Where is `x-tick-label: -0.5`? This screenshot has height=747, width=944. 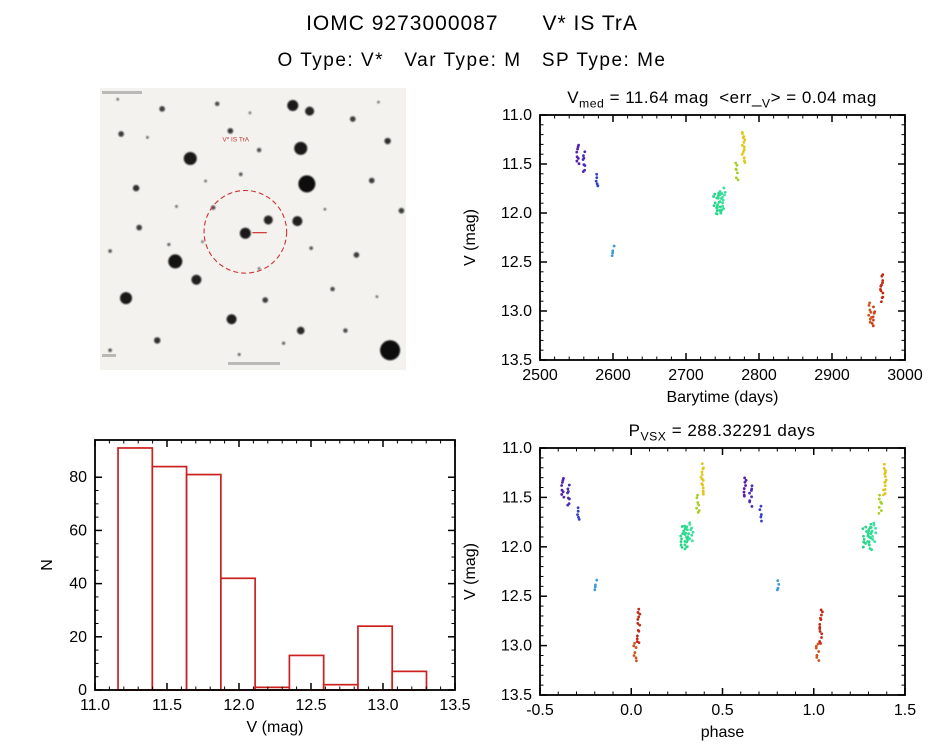
x-tick-label: -0.5 is located at coordinates (540, 710).